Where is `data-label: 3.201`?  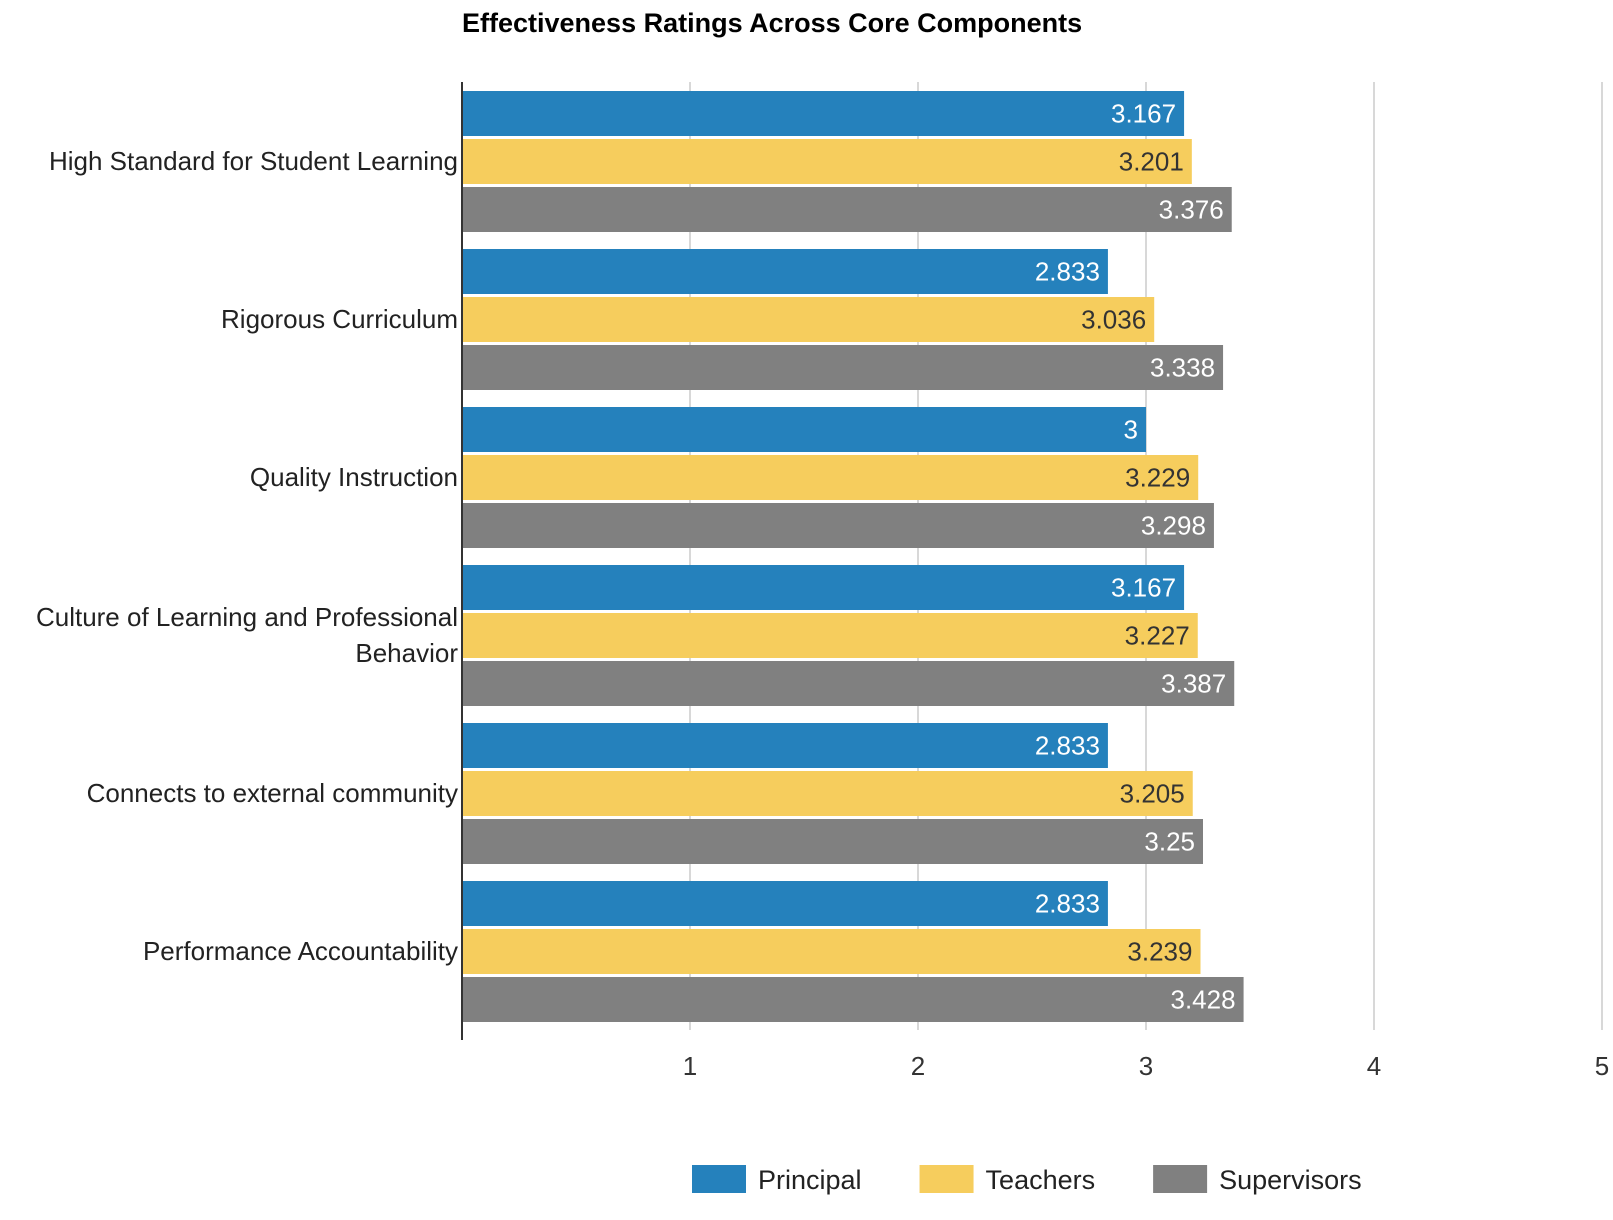
data-label: 3.201 is located at coordinates (1151, 162).